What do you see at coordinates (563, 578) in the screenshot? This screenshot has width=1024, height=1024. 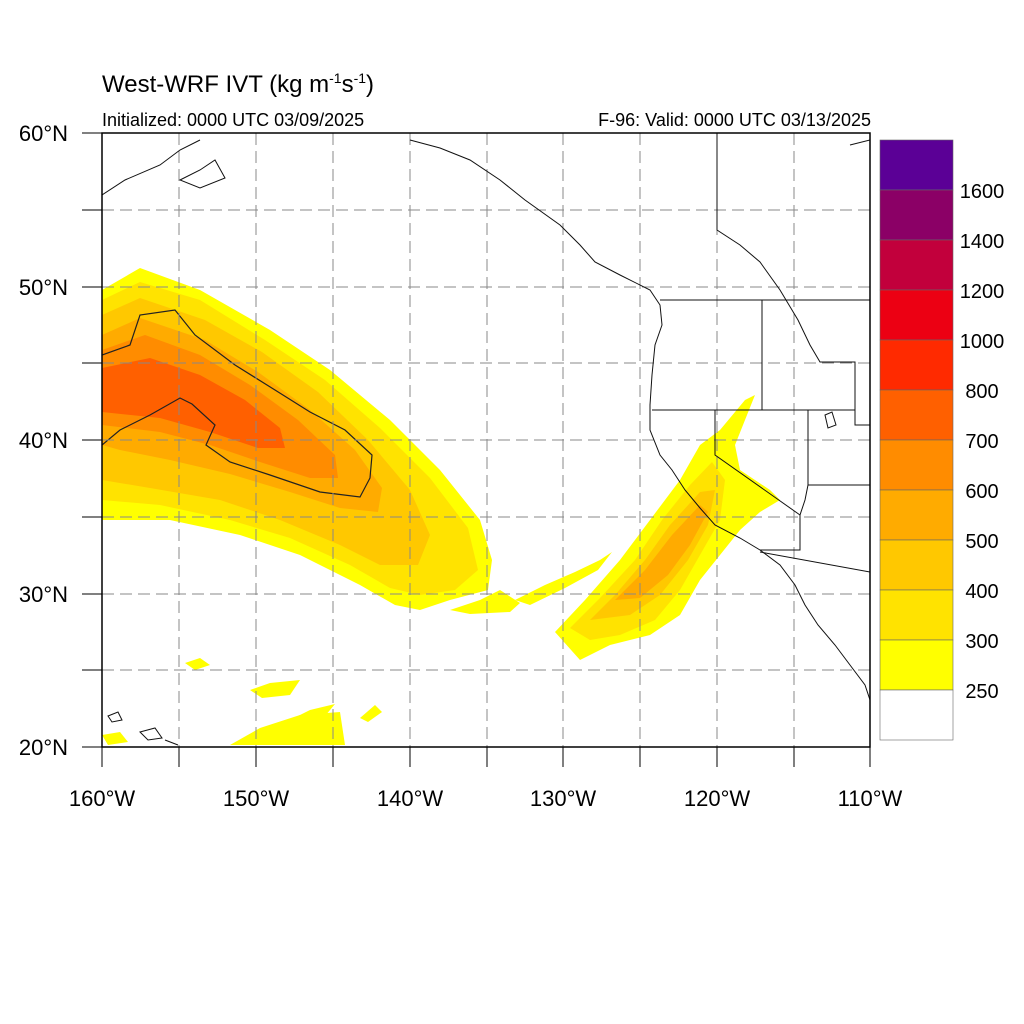 I see `band-mid` at bounding box center [563, 578].